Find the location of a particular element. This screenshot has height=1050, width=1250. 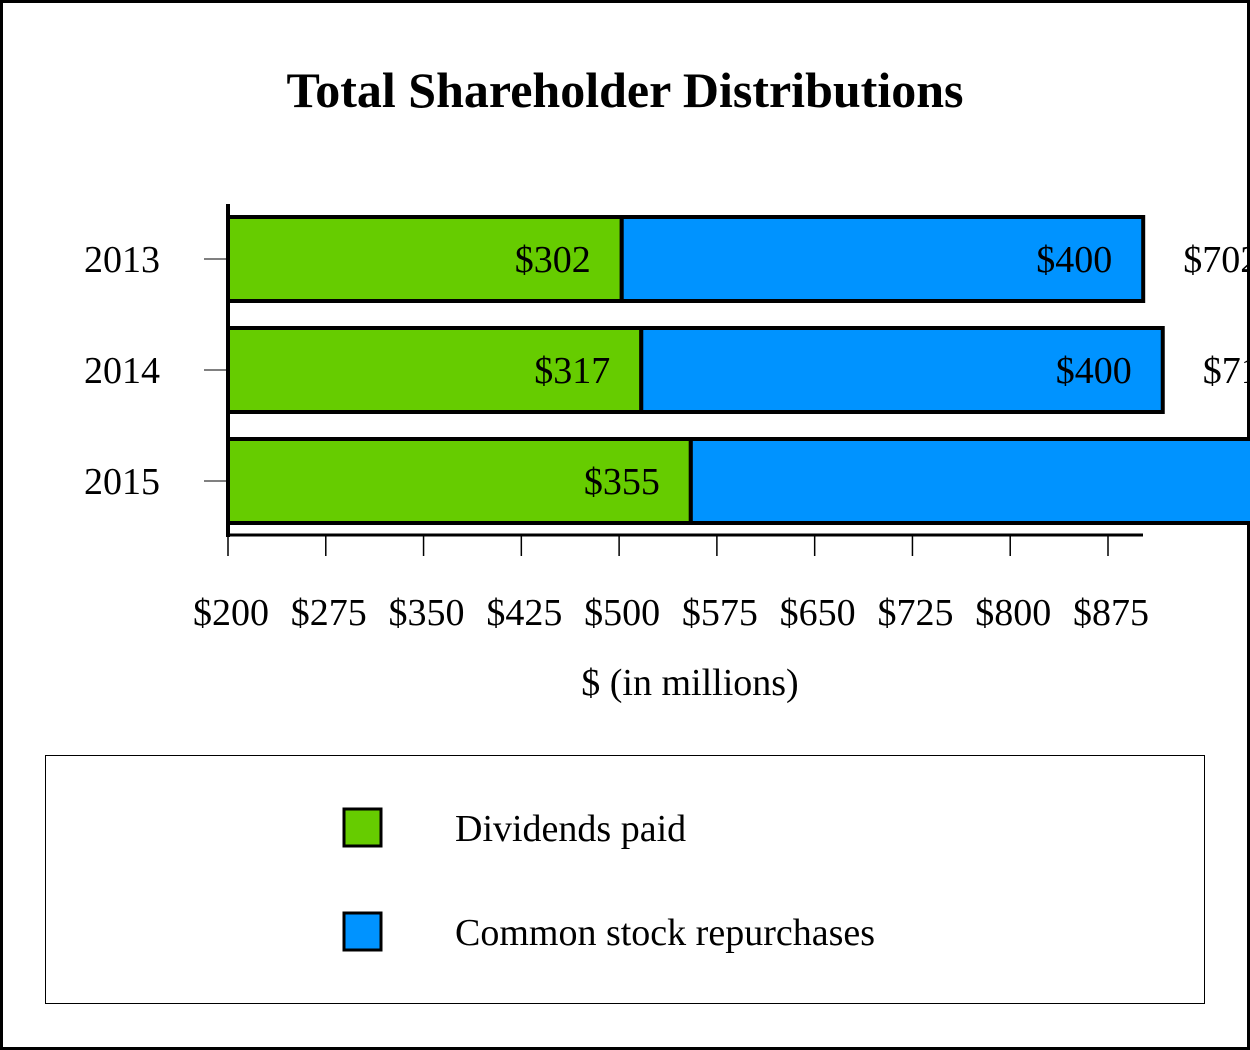

y-tick-label: 2014 is located at coordinates (122, 371).